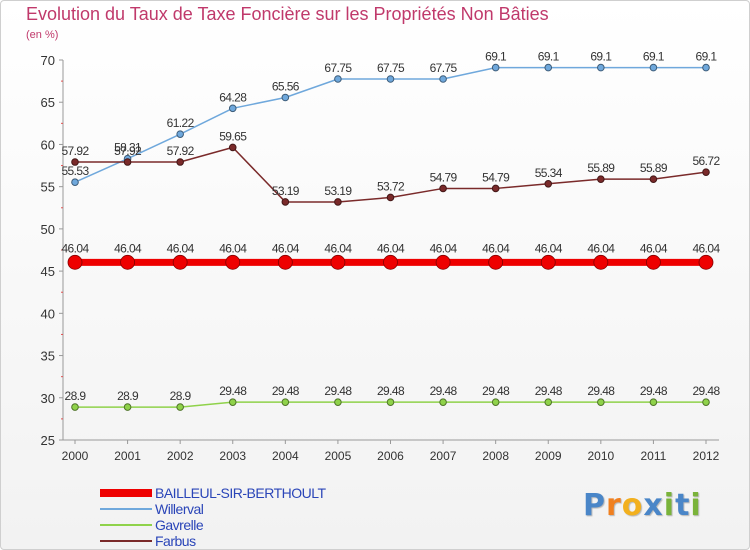 This screenshot has height=550, width=750. What do you see at coordinates (654, 456) in the screenshot?
I see `x-tick-label: 2011` at bounding box center [654, 456].